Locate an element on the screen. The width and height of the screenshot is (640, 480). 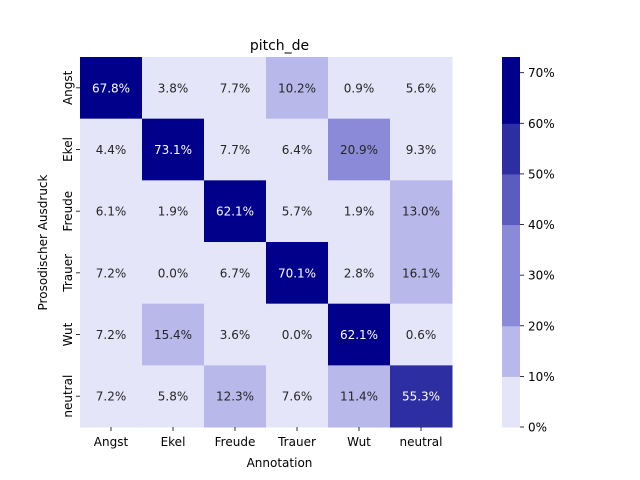
cell-value-label: 20.9% is located at coordinates (359, 150).